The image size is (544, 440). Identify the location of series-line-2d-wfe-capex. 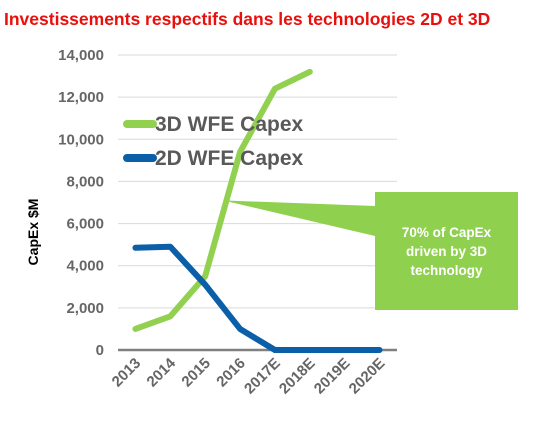
(257, 298).